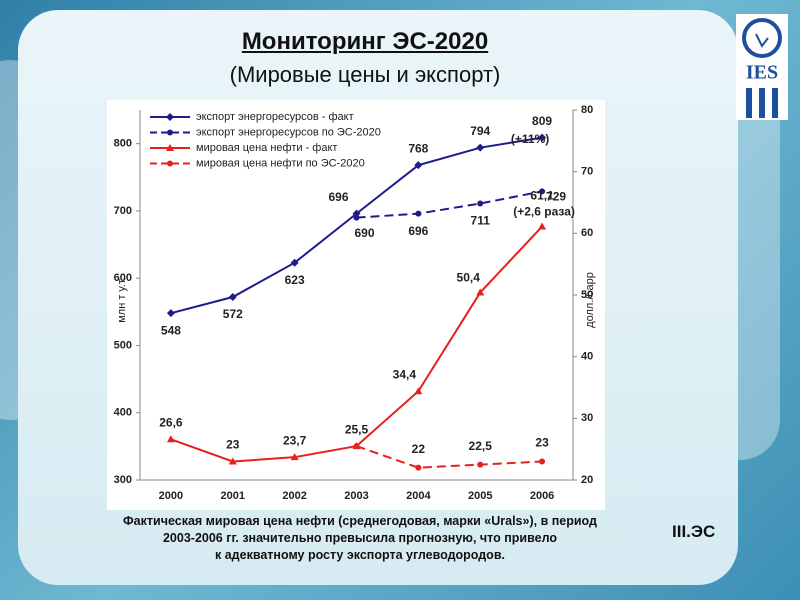 Image resolution: width=800 pixels, height=600 pixels. I want to click on x-tick-label: 2005, so click(480, 496).